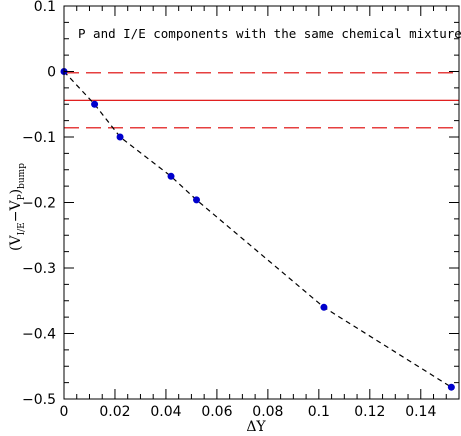 This screenshot has height=436, width=461. Describe the element at coordinates (39, 269) in the screenshot. I see `y-tick-label: −0.3` at that location.